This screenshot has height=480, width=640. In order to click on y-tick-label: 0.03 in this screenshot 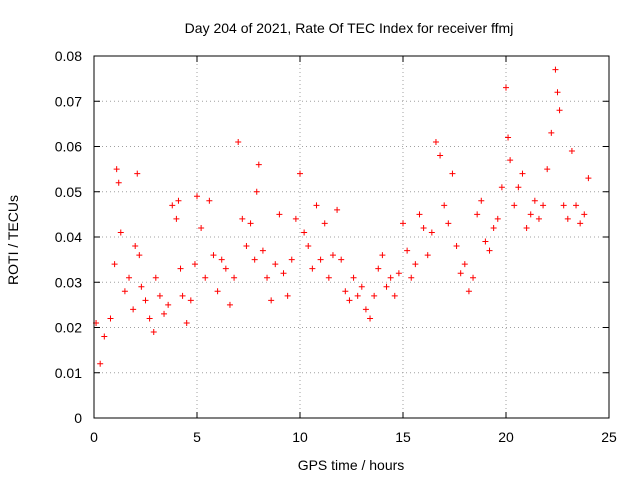, I will do `click(68, 282)`.